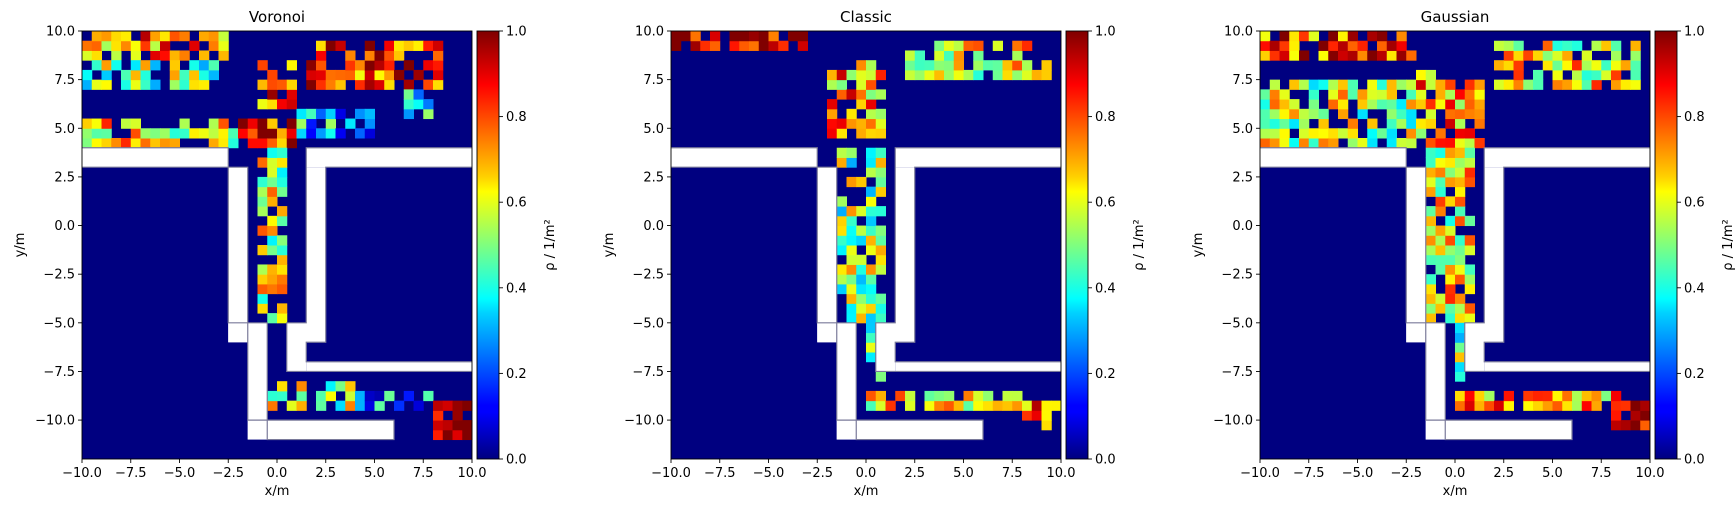  What do you see at coordinates (1601, 473) in the screenshot?
I see `x-tick-label: 7.5` at bounding box center [1601, 473].